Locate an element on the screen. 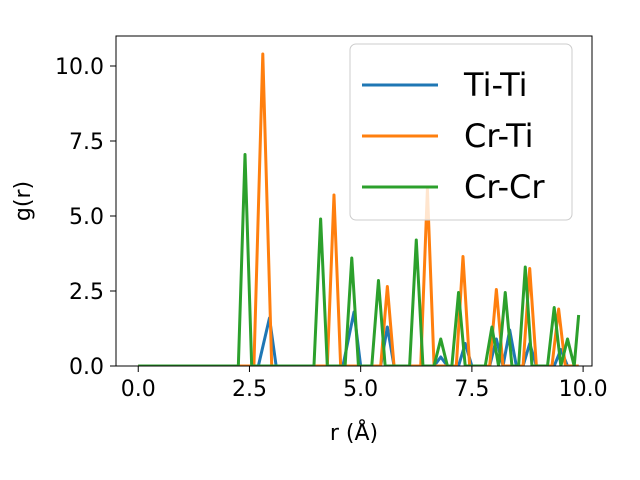 Image resolution: width=640 pixels, height=480 pixels. x-tick-label: 2.5 is located at coordinates (249, 389).